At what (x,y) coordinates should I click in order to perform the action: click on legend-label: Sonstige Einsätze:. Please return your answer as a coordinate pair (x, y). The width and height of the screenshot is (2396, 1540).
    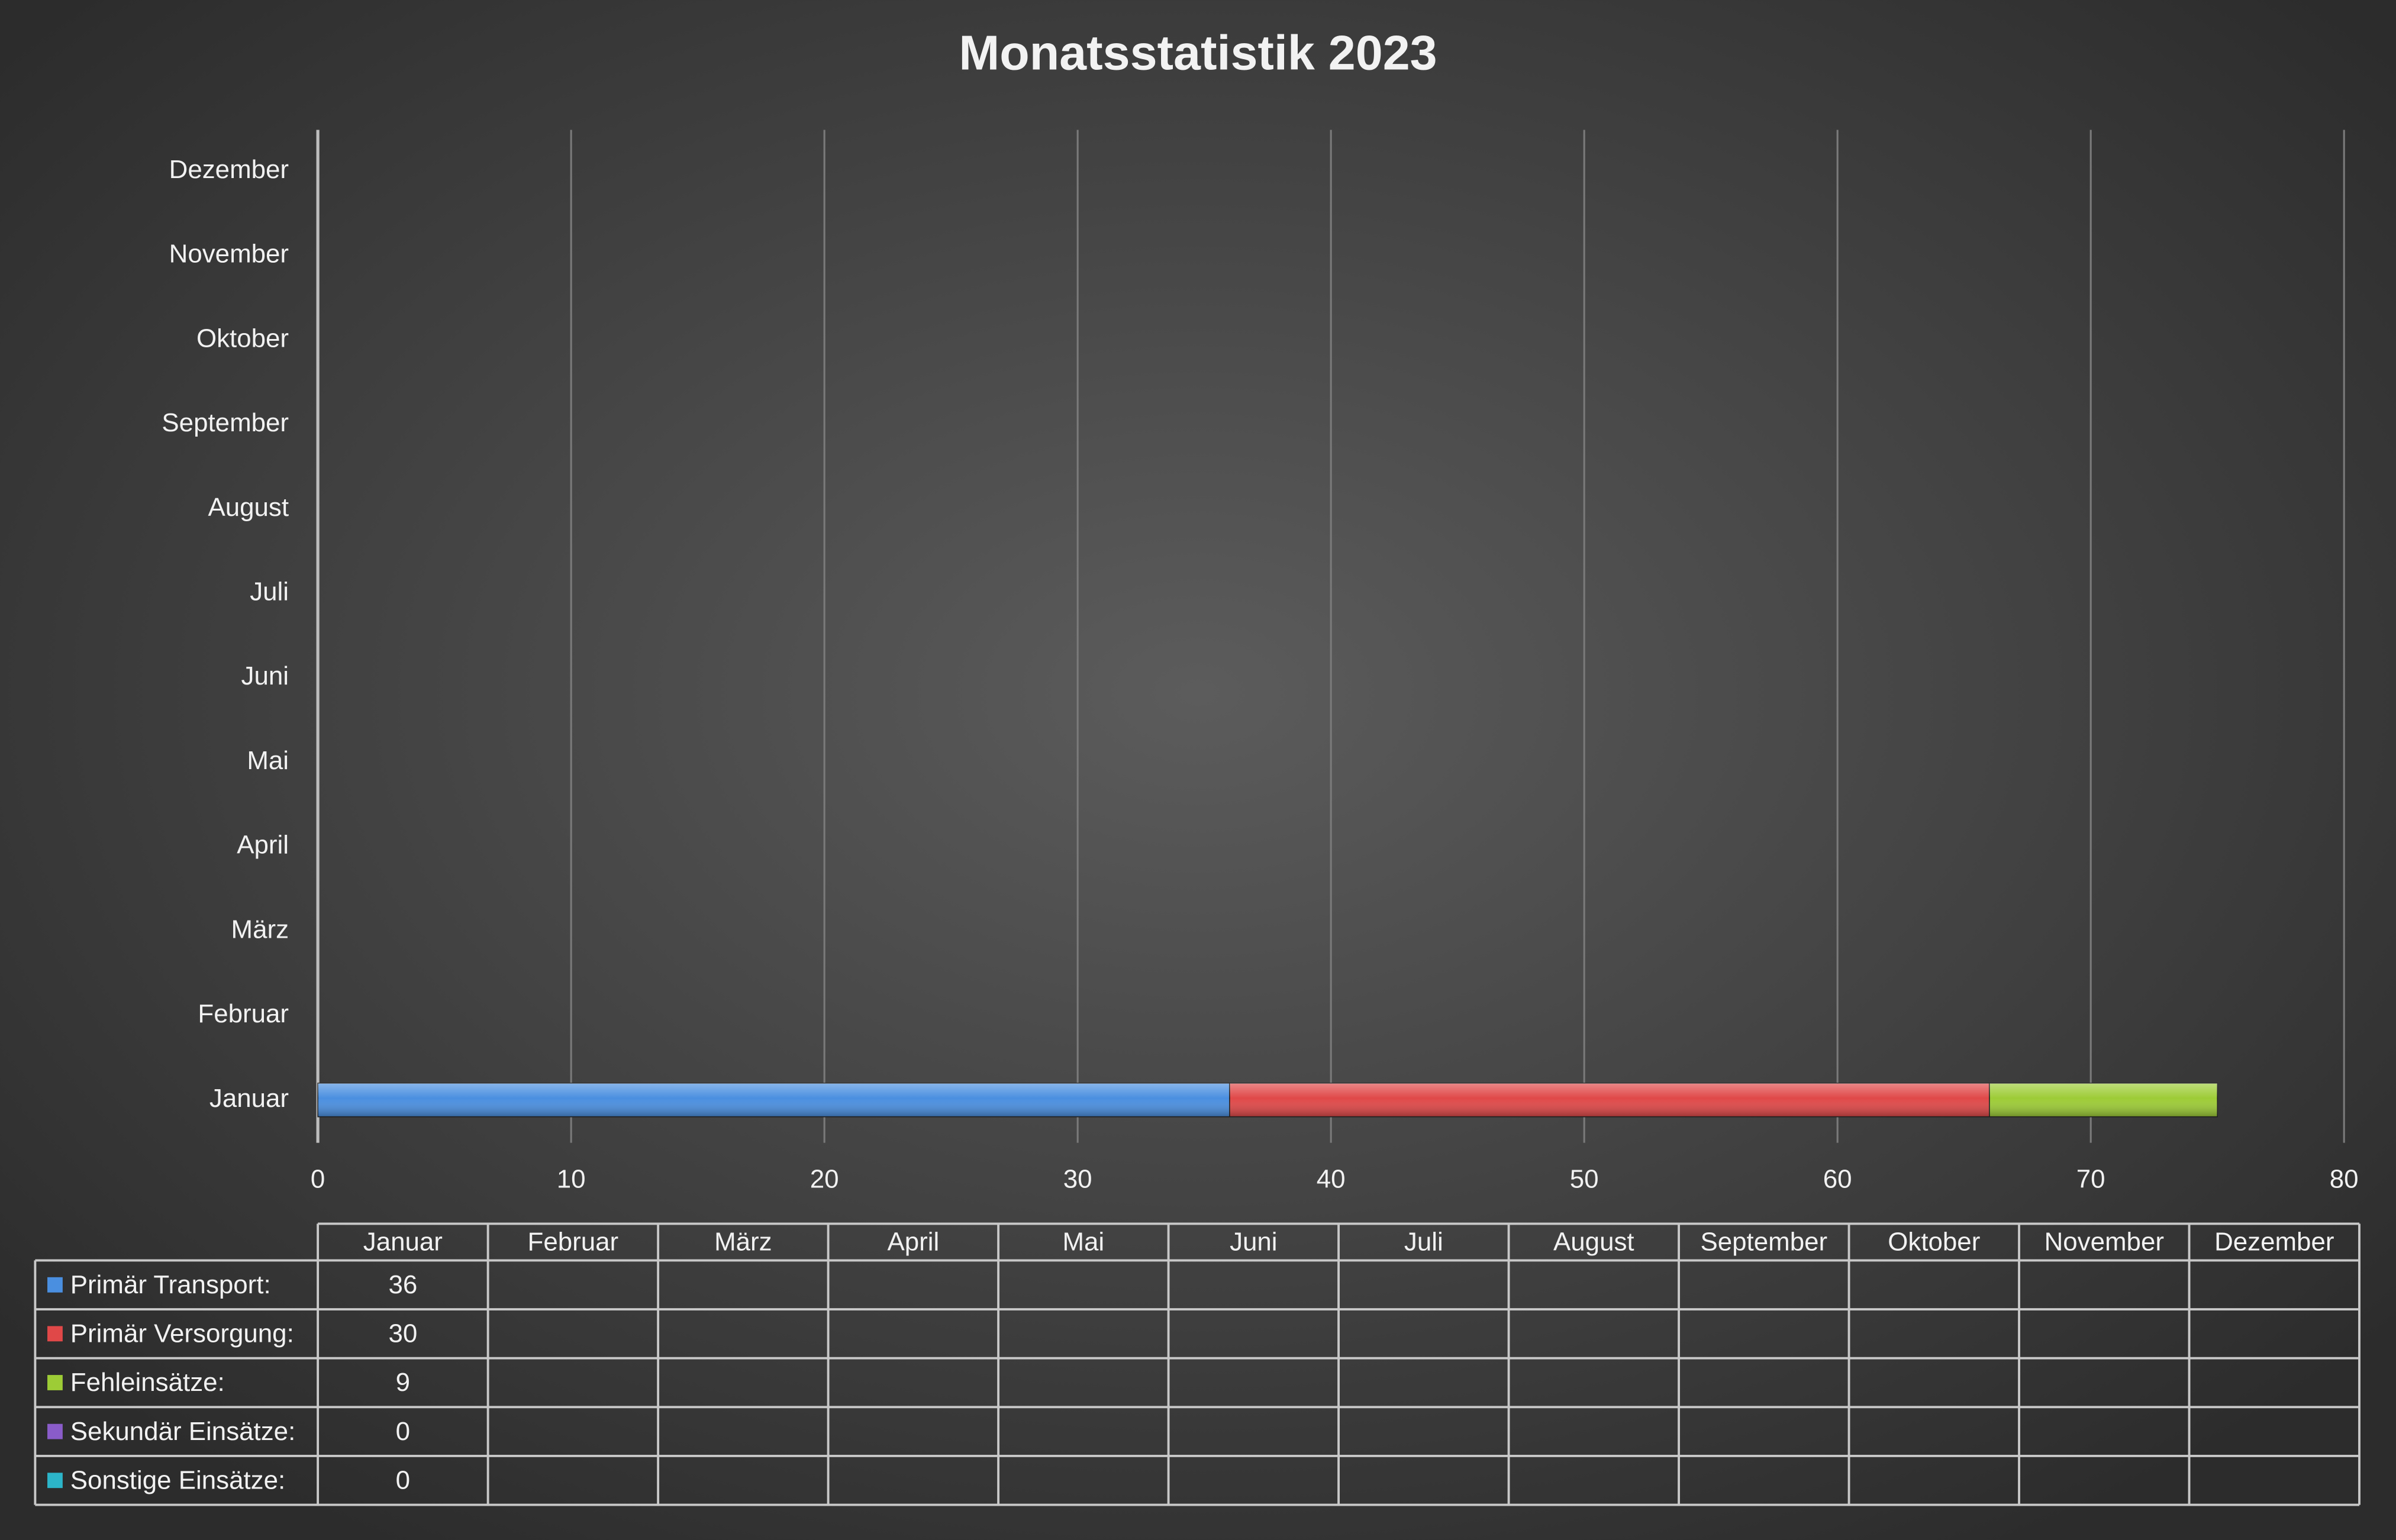
    Looking at the image, I should click on (177, 1479).